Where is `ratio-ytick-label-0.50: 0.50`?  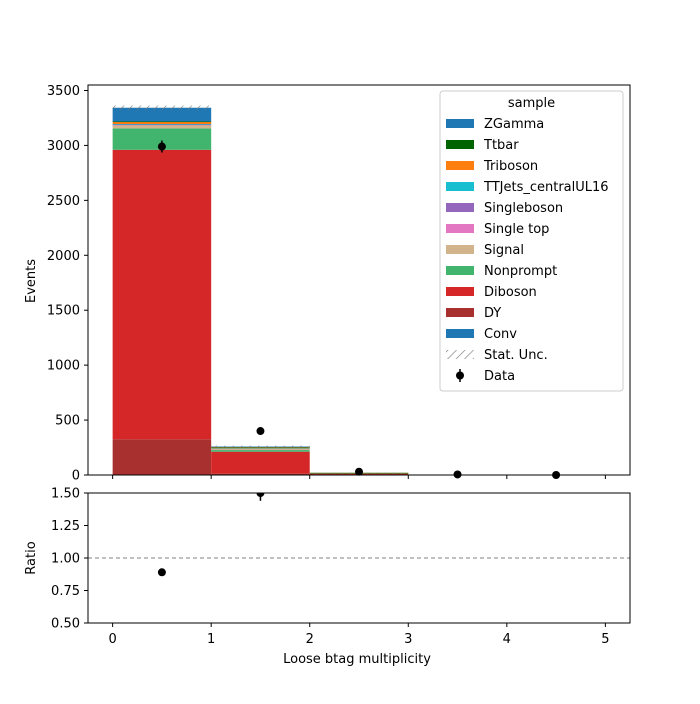
ratio-ytick-label-0.50: 0.50 is located at coordinates (65, 624).